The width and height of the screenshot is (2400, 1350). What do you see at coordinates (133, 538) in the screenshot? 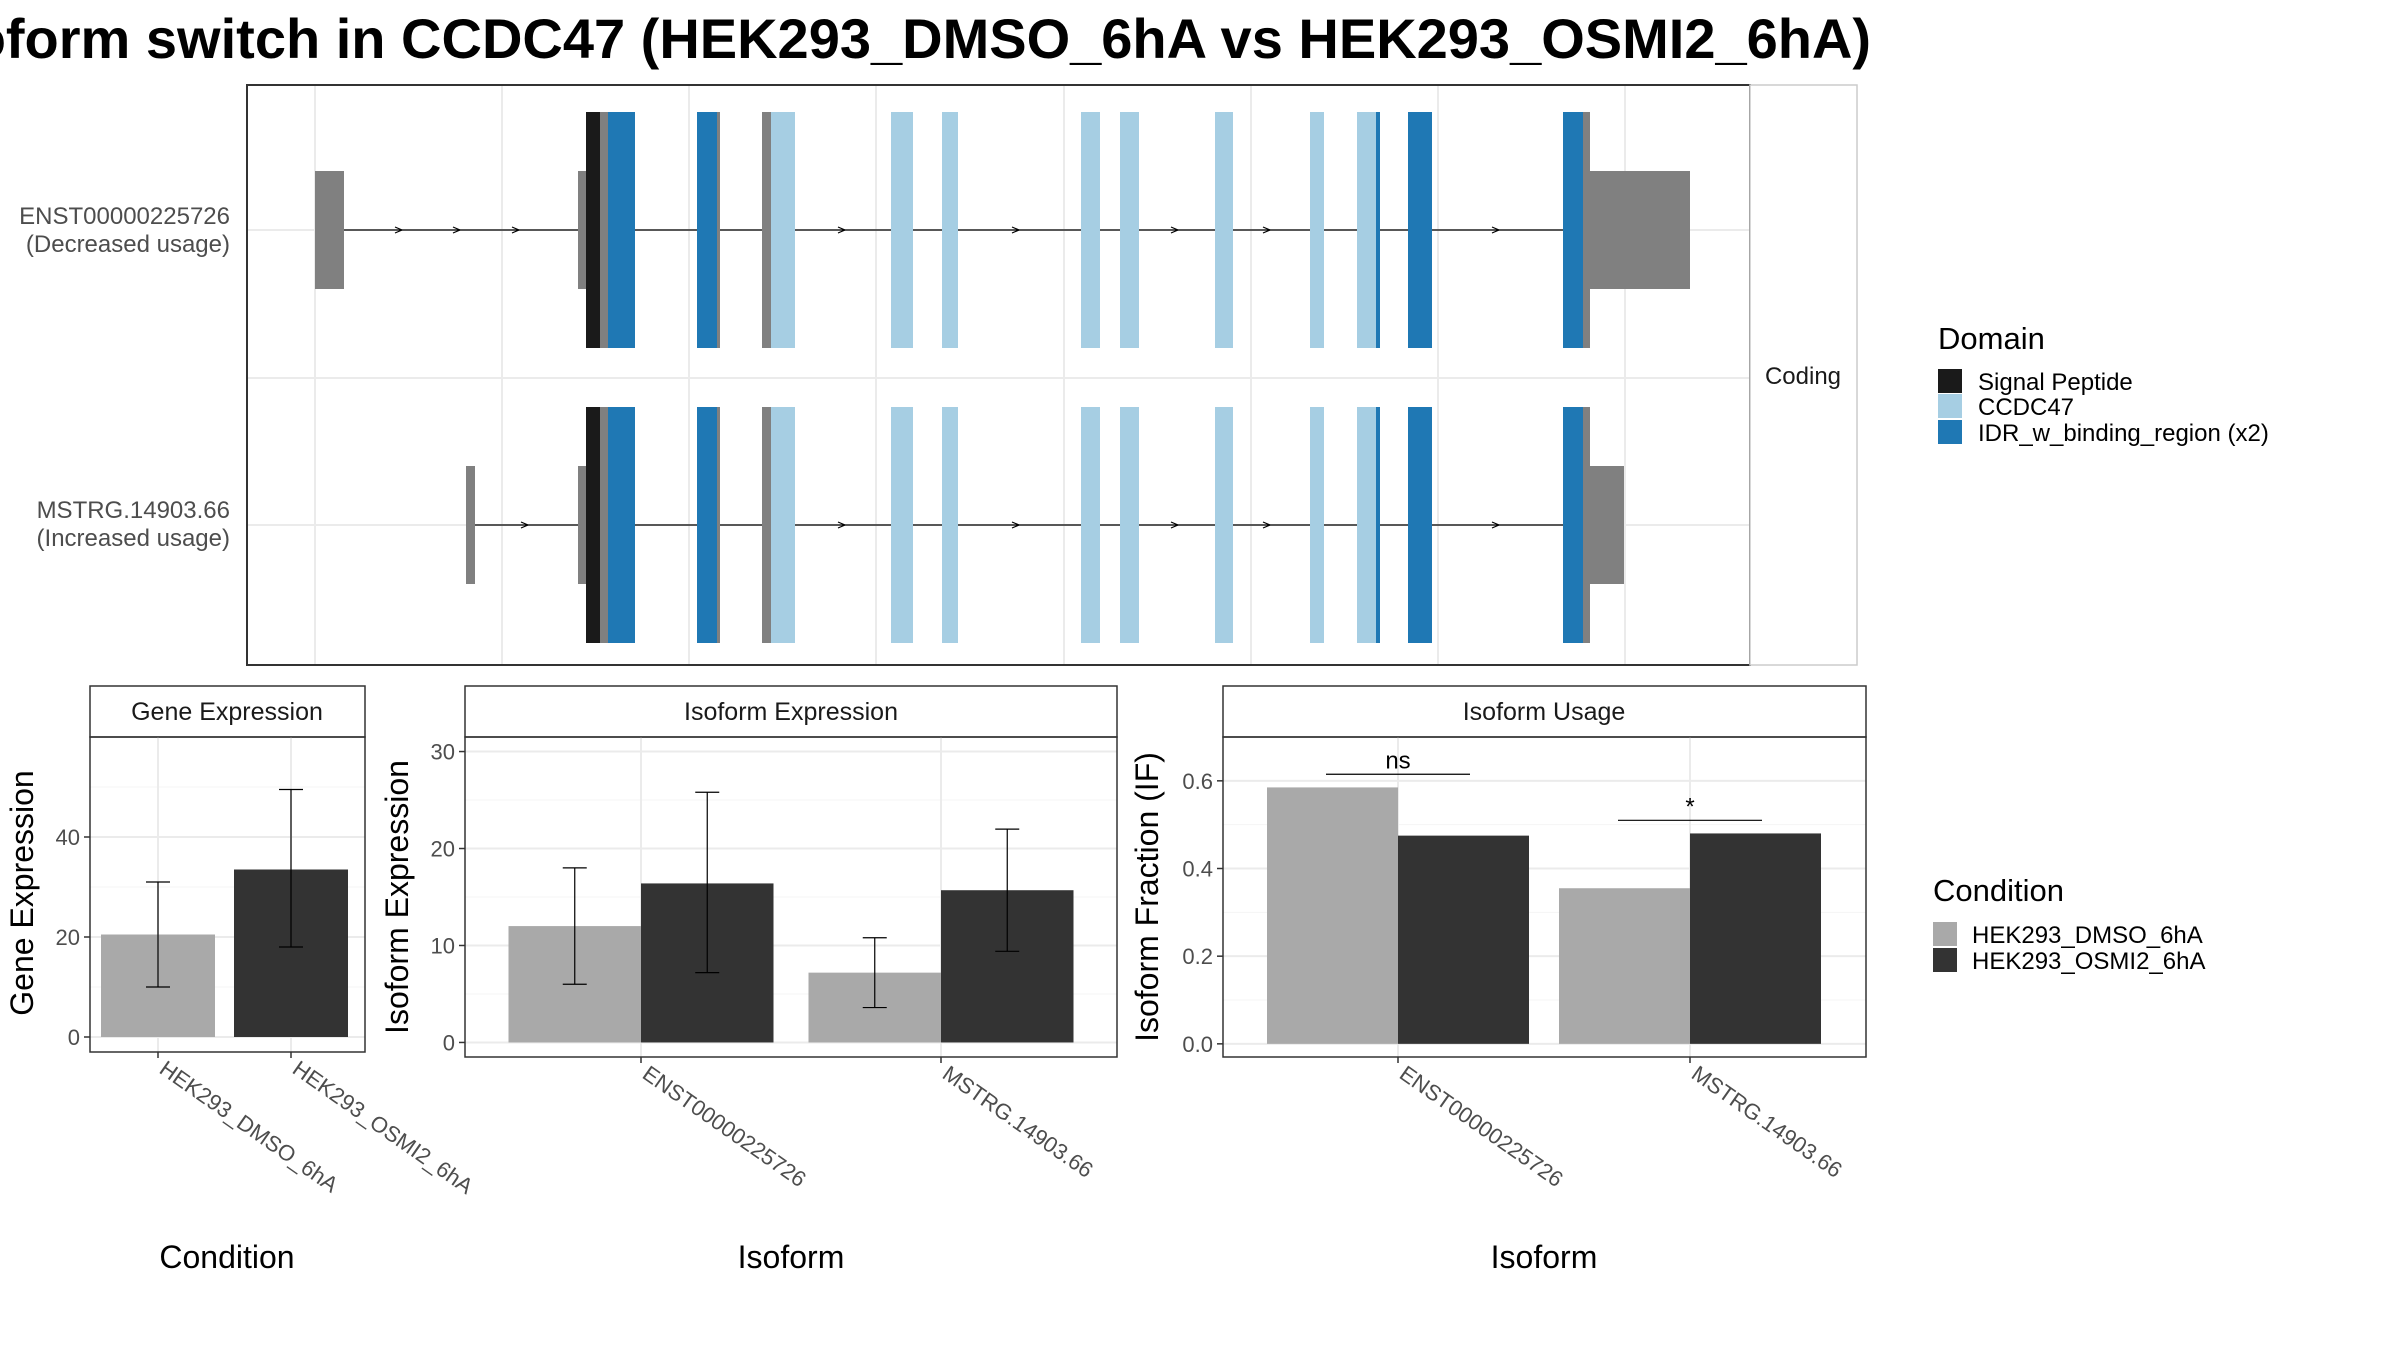
I see `isoform-2-usage-label: (Increased usage)` at bounding box center [133, 538].